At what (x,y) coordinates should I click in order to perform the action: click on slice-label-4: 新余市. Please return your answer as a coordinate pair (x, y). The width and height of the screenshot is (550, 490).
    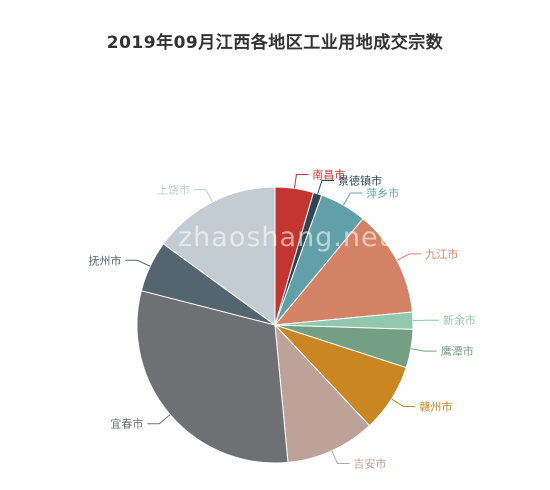
    Looking at the image, I should click on (459, 320).